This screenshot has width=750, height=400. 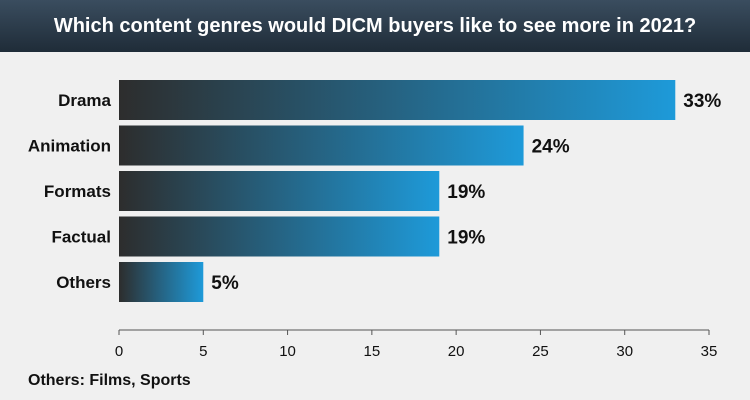 What do you see at coordinates (466, 238) in the screenshot?
I see `value-label-factual: 19%` at bounding box center [466, 238].